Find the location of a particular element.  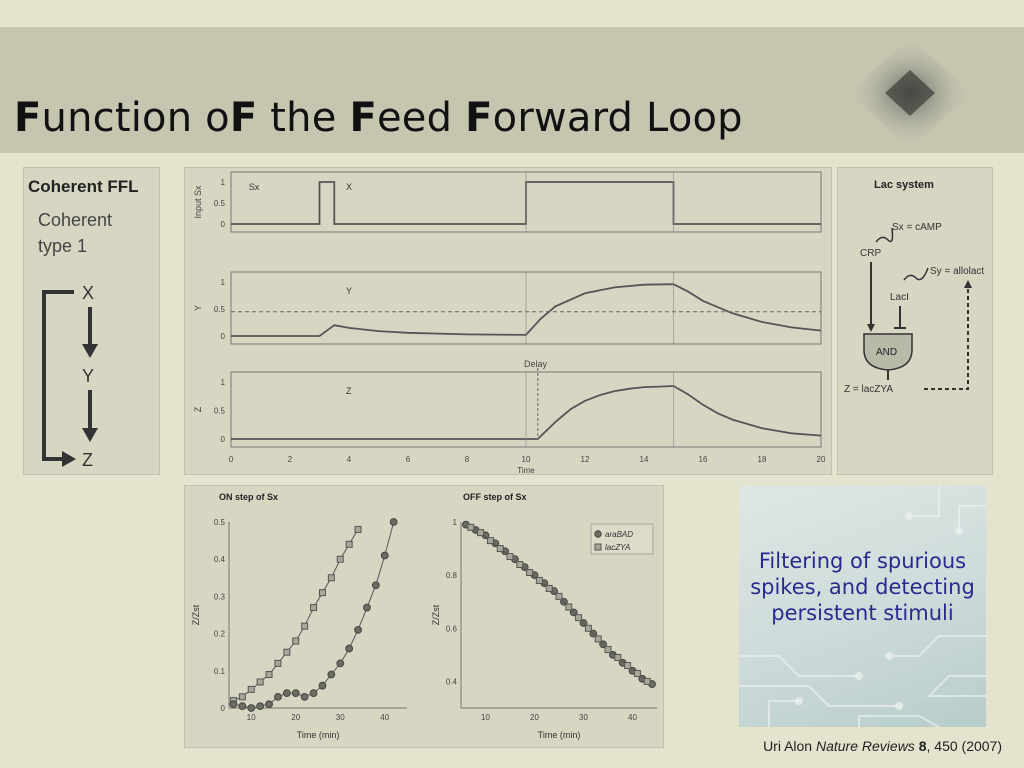

lac-crp: CRP is located at coordinates (870, 253).